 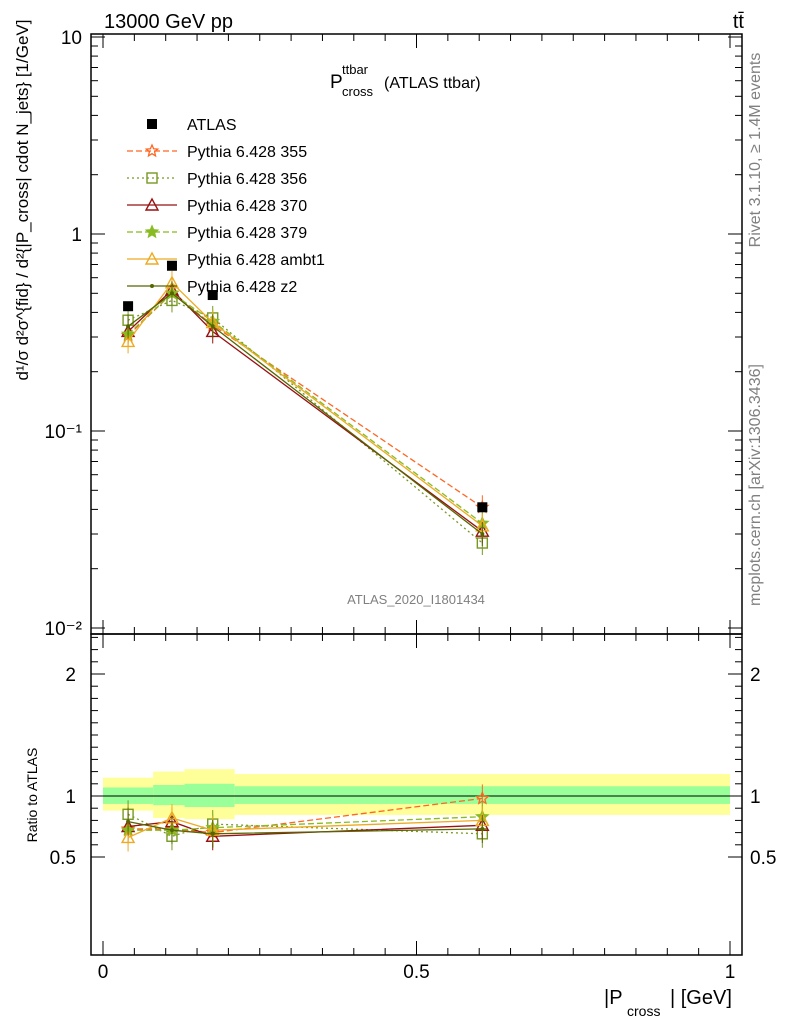 I want to click on ratio-y-axis-title: Ratio to ATLAS, so click(x=32, y=795).